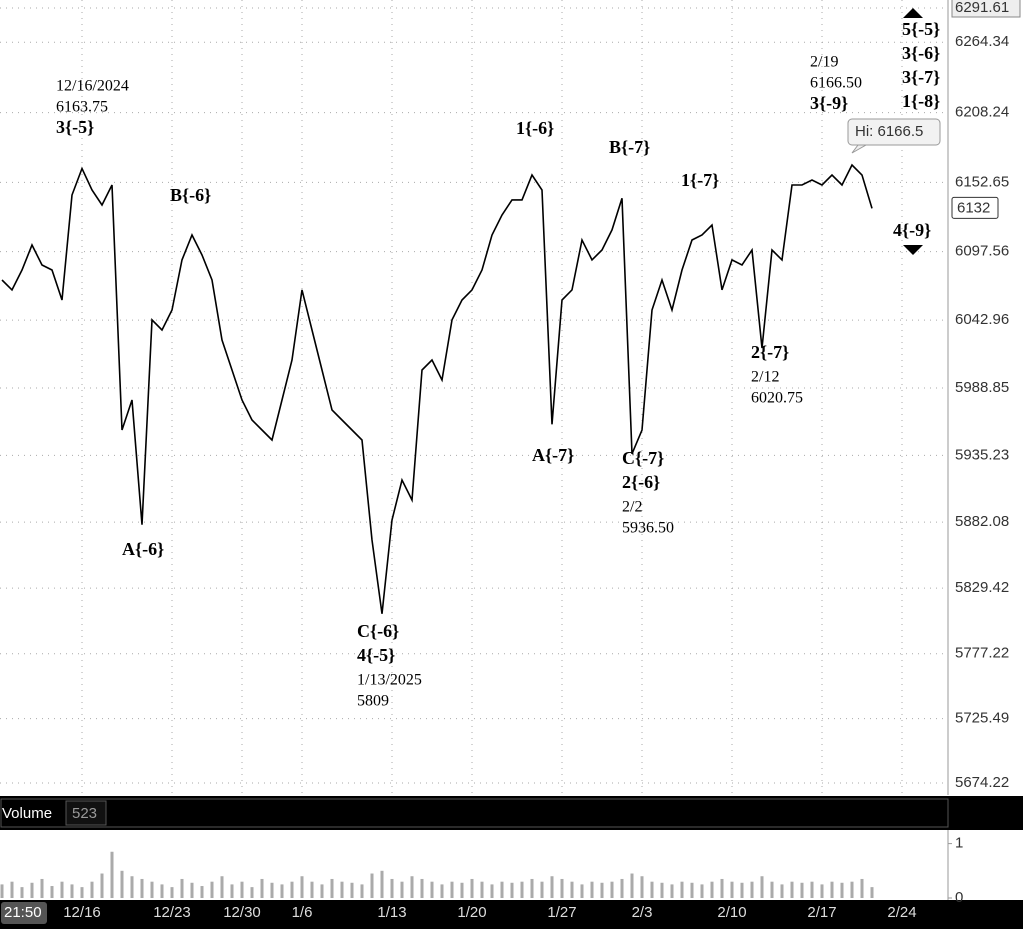  What do you see at coordinates (471, 912) in the screenshot?
I see `x-tick-label: 1/20` at bounding box center [471, 912].